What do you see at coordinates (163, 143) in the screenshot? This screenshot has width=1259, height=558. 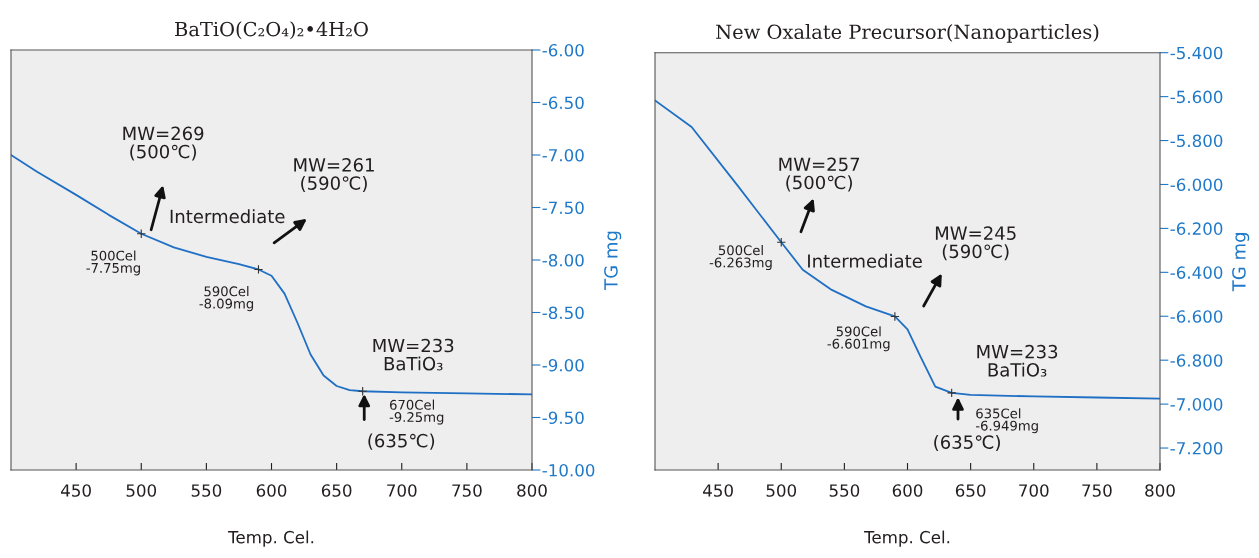 I see `annotation: MW=269 (500℃)` at bounding box center [163, 143].